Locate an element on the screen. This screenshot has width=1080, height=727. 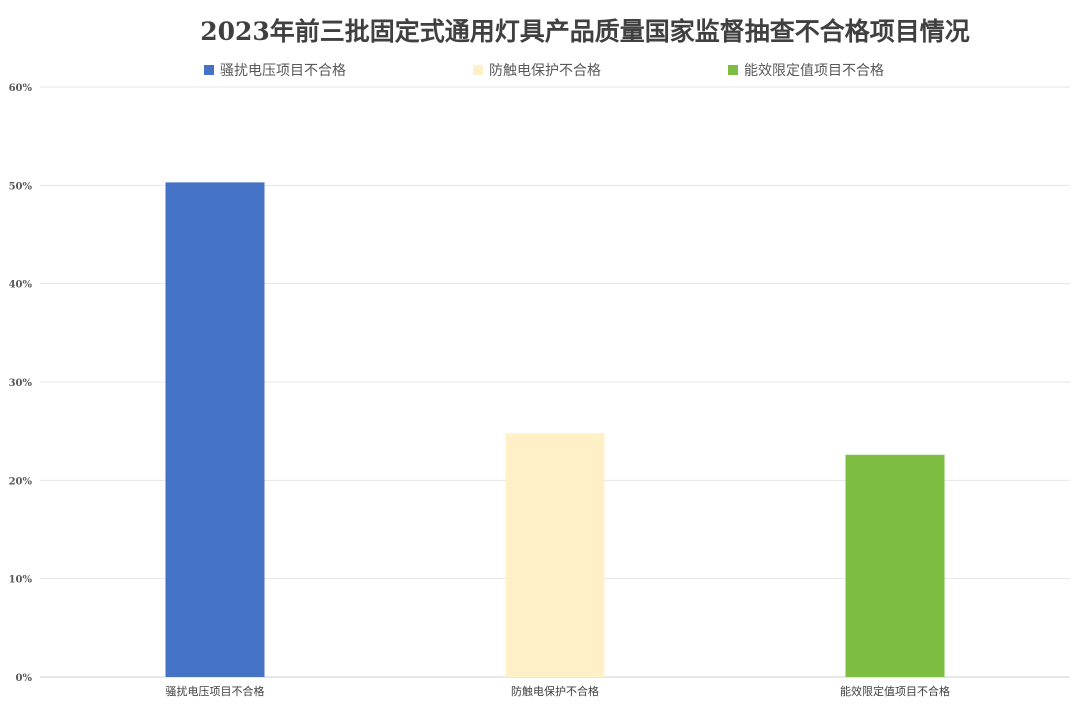
x-tick-label: 能效限定值项目不合格 is located at coordinates (895, 691).